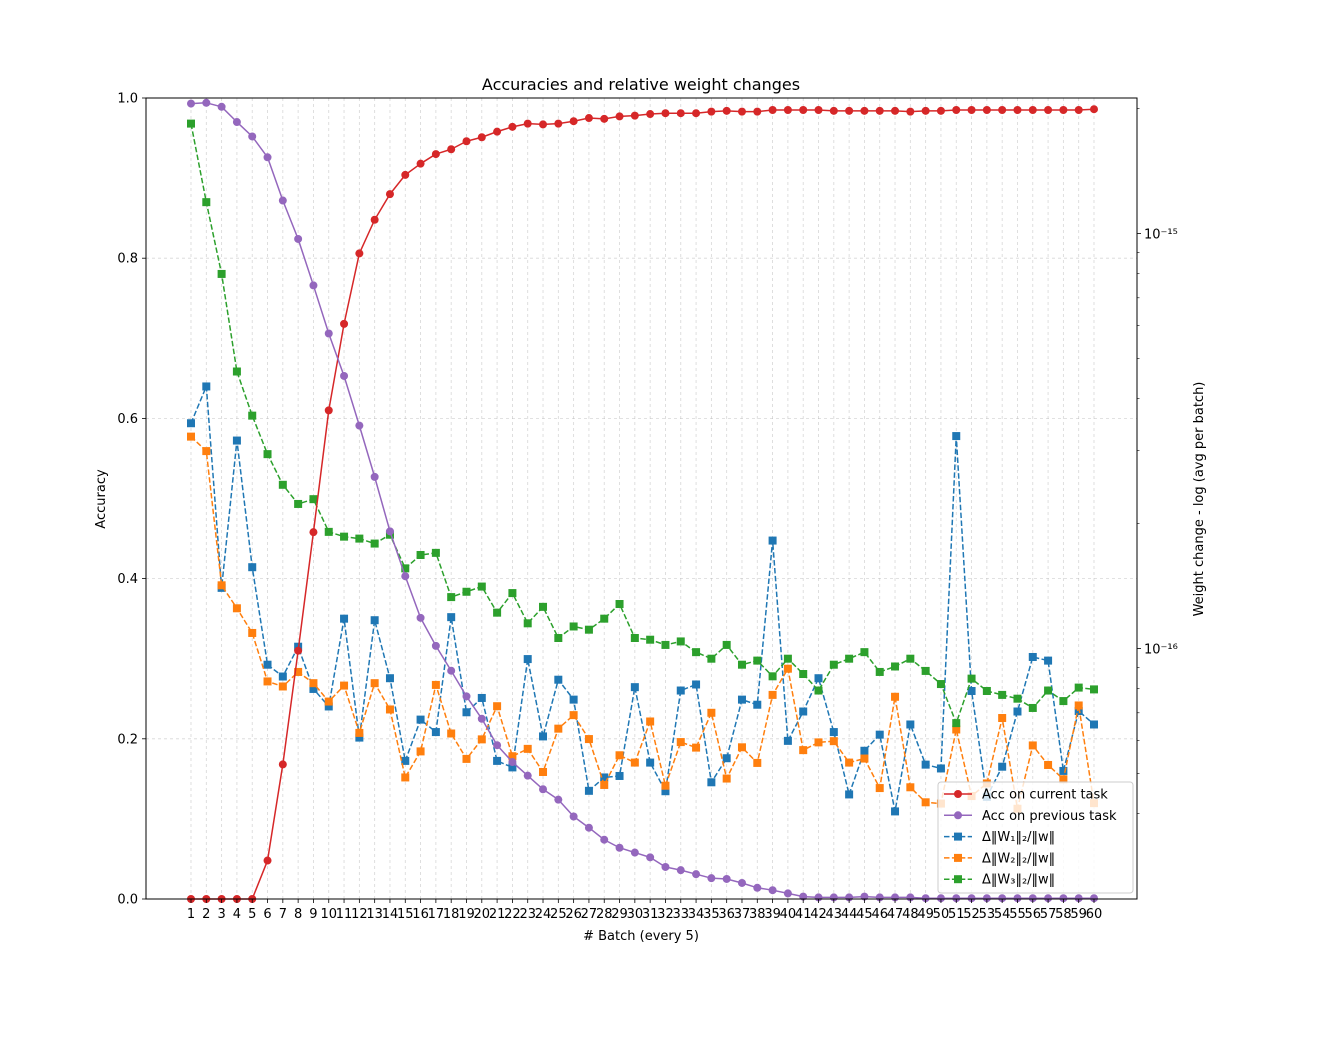 The width and height of the screenshot is (1323, 1053). Describe the element at coordinates (191, 914) in the screenshot. I see `x-tick-label: 1` at that location.